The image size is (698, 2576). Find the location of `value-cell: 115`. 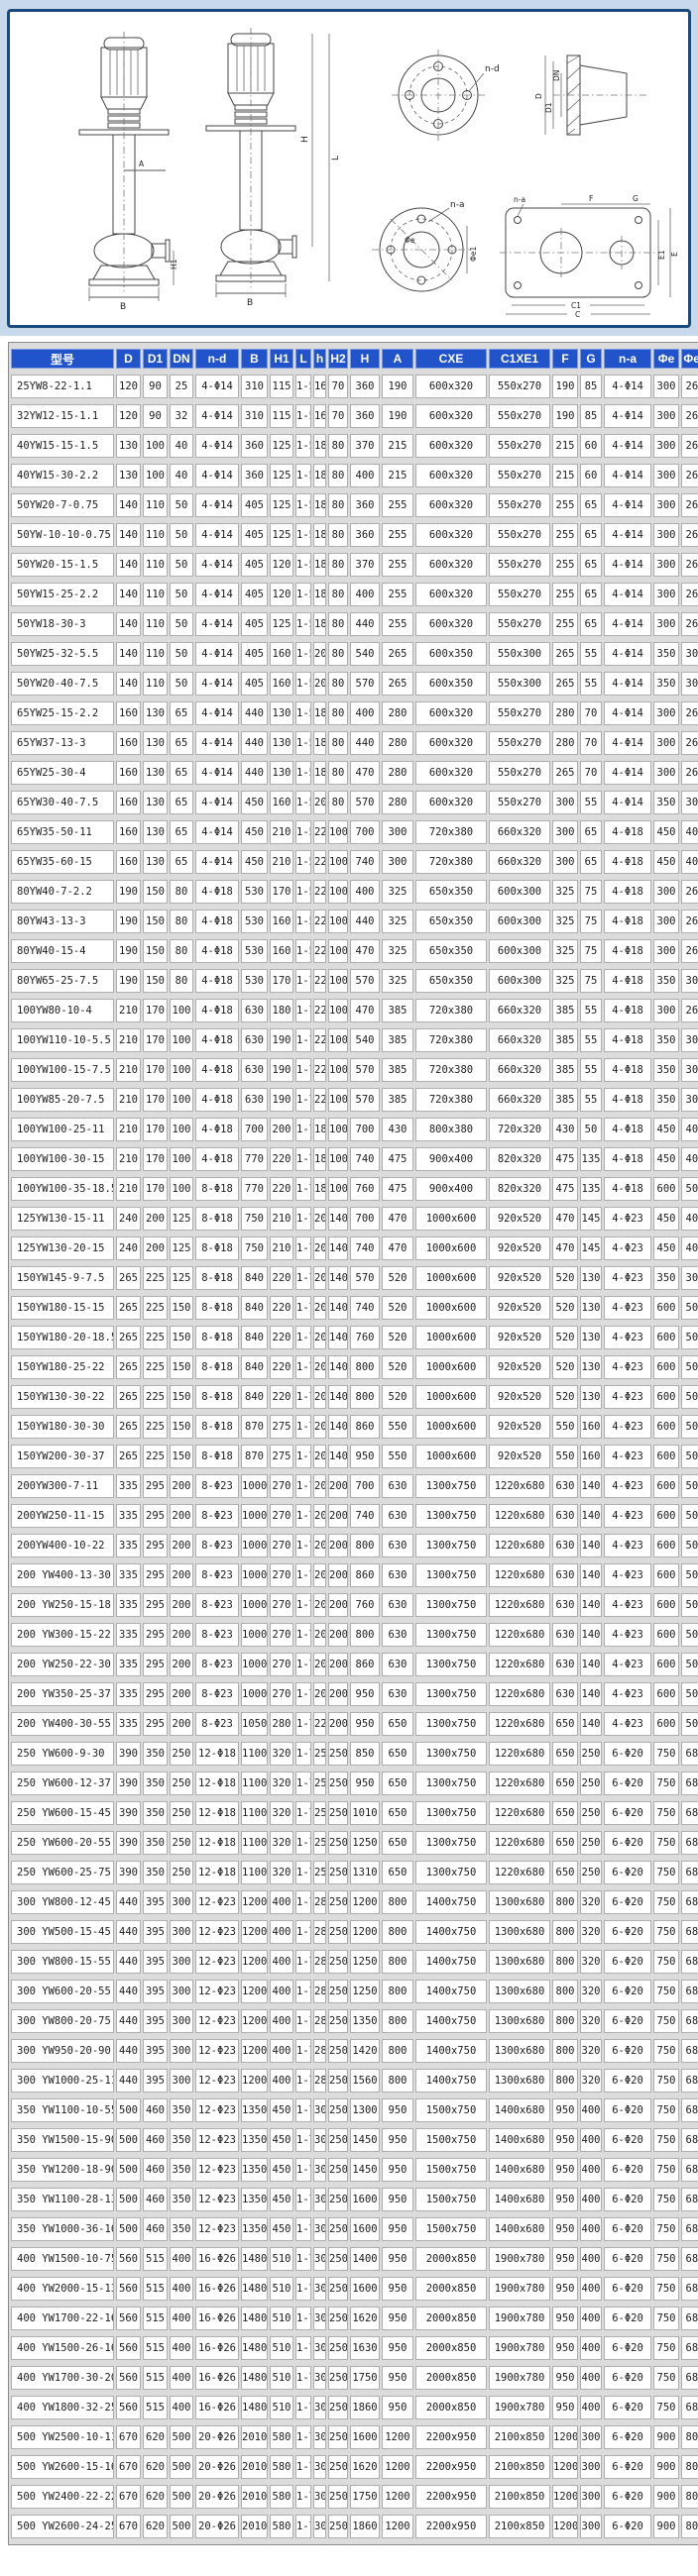

value-cell: 115 is located at coordinates (281, 416).